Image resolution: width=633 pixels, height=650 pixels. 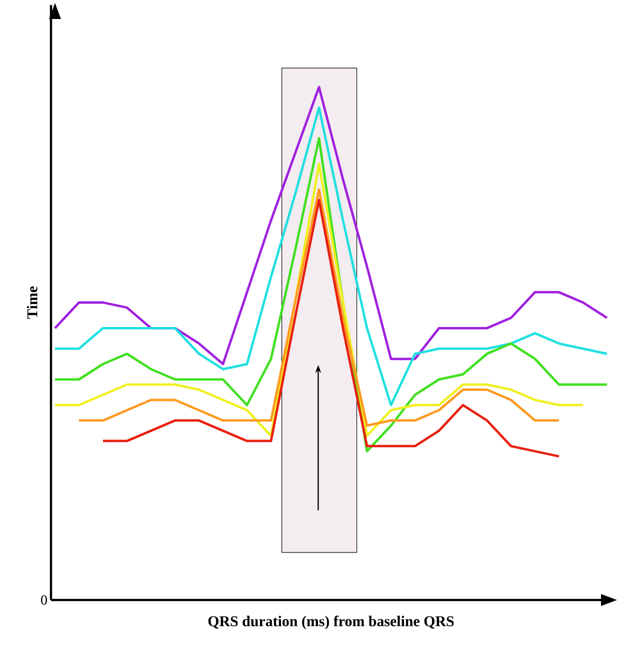 What do you see at coordinates (32, 302) in the screenshot?
I see `y-axis-title: Time` at bounding box center [32, 302].